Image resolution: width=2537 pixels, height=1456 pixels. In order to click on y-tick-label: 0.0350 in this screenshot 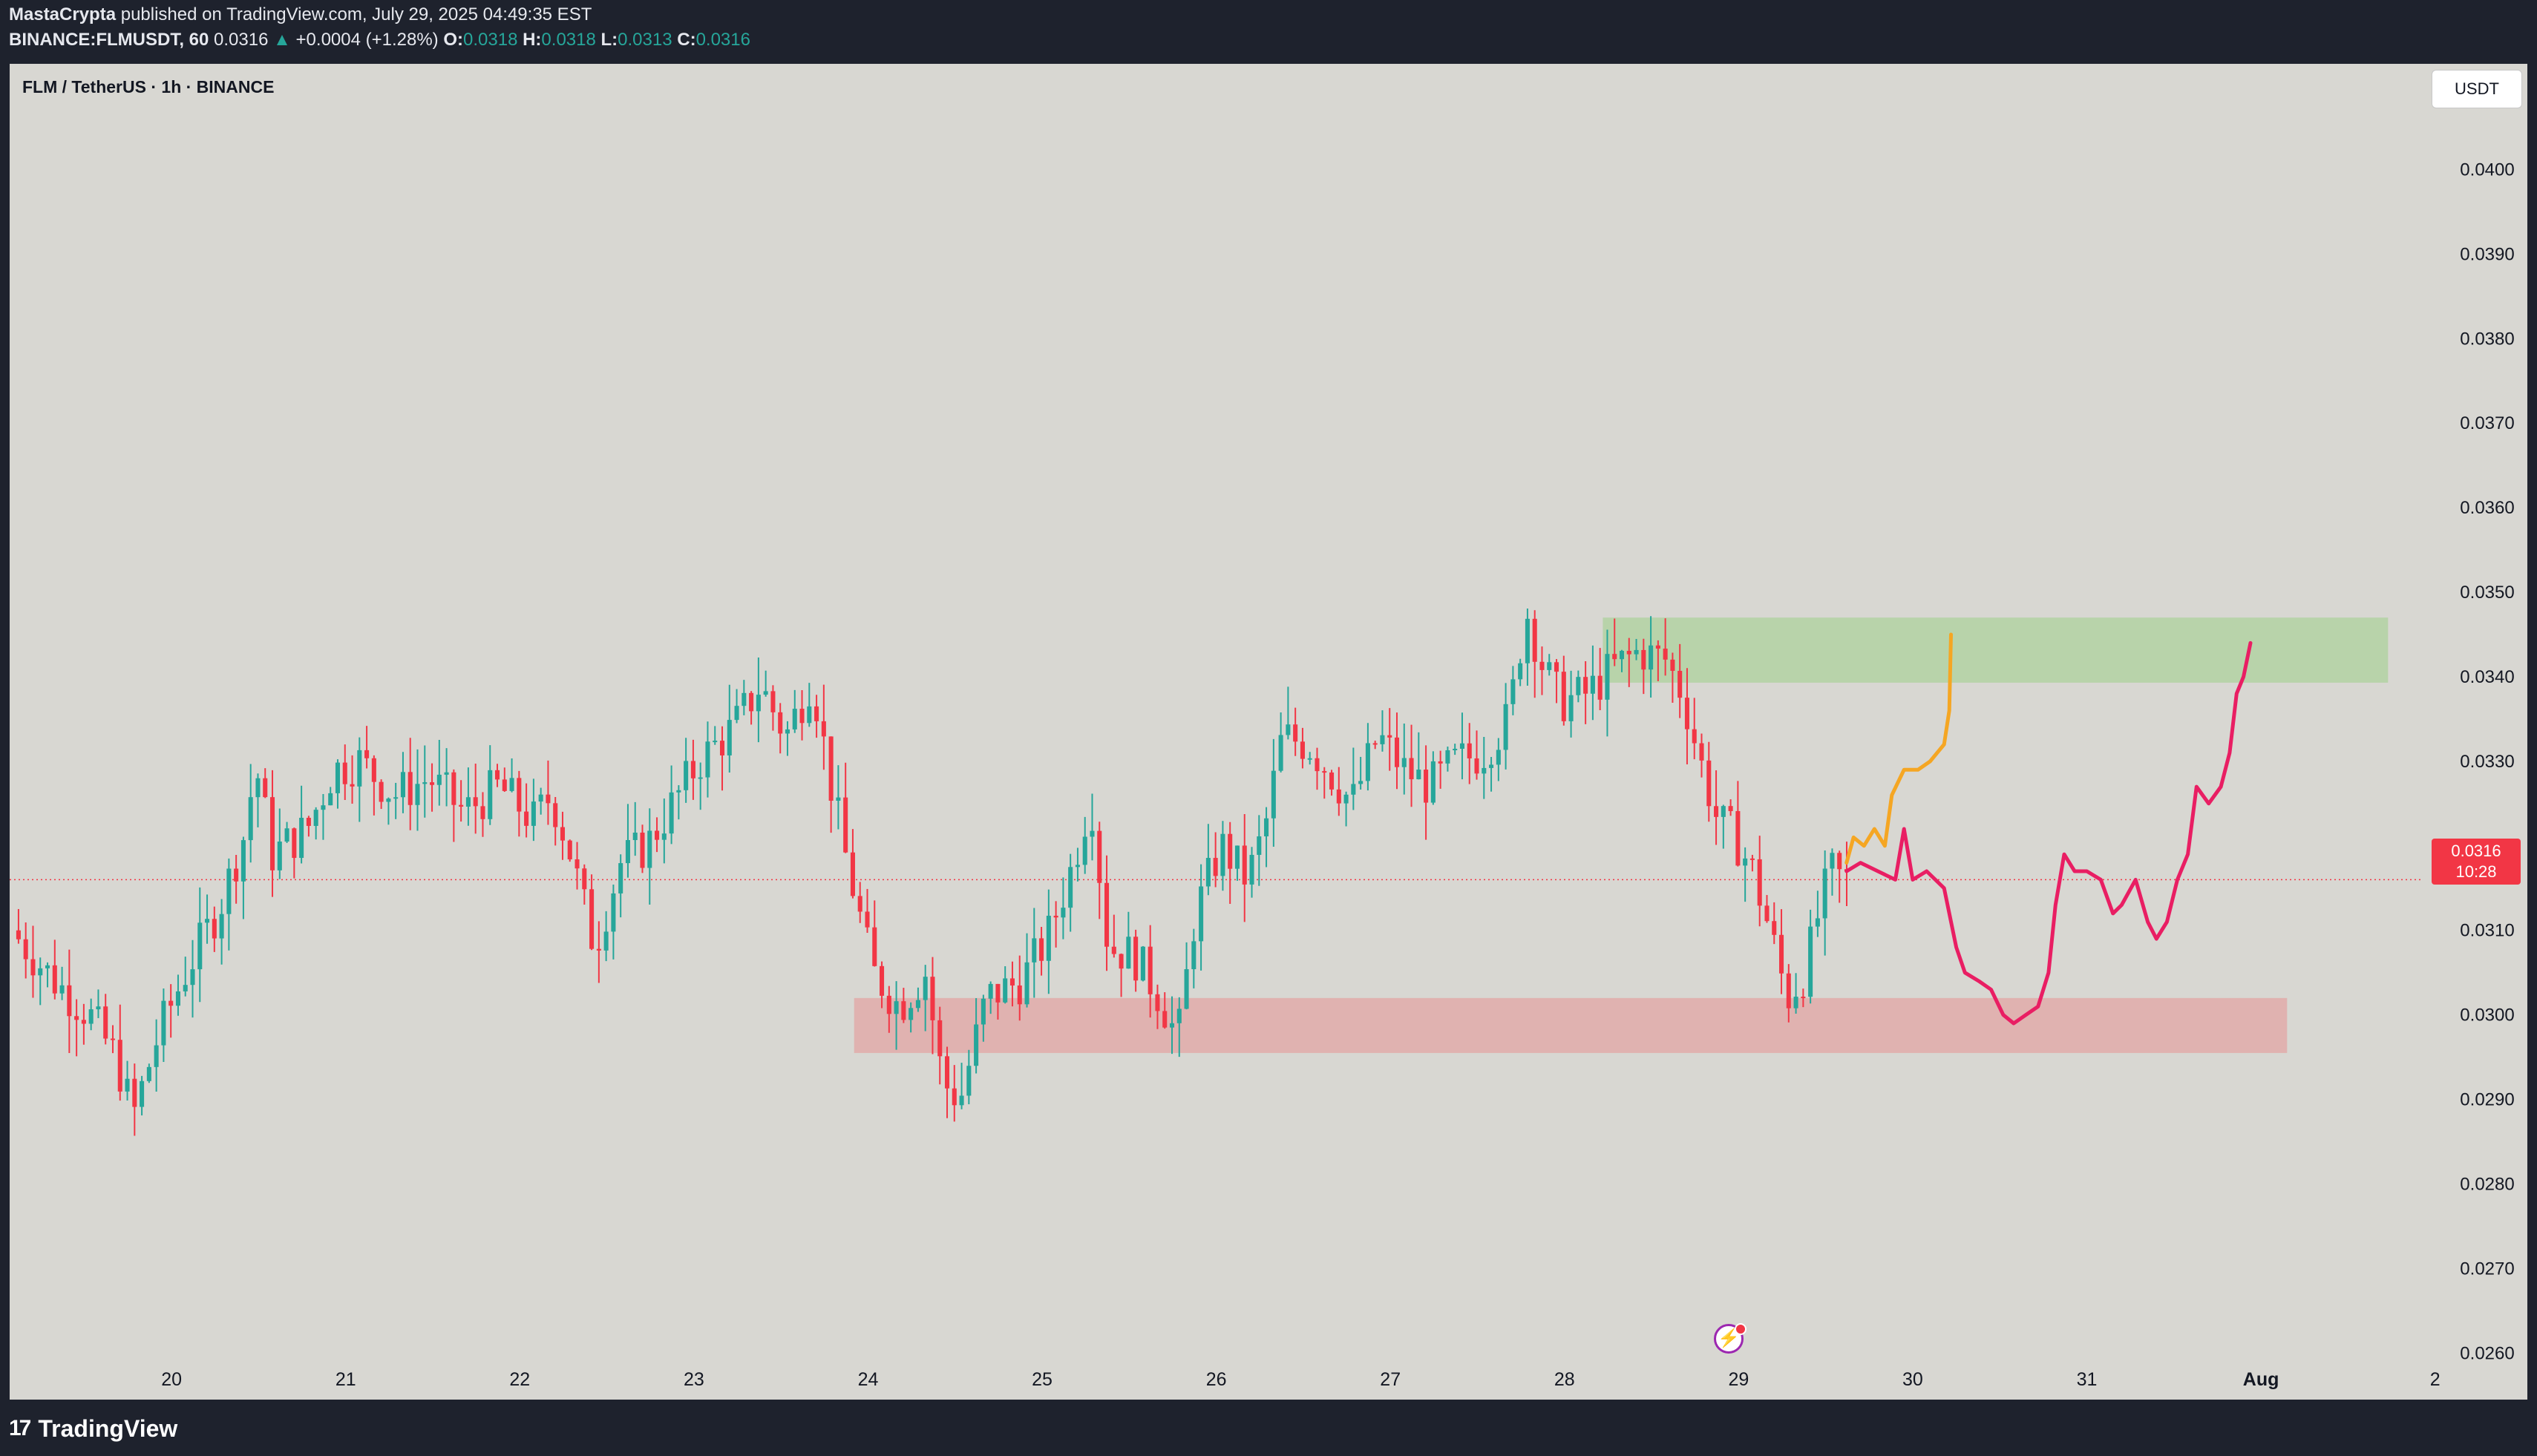, I will do `click(2487, 593)`.